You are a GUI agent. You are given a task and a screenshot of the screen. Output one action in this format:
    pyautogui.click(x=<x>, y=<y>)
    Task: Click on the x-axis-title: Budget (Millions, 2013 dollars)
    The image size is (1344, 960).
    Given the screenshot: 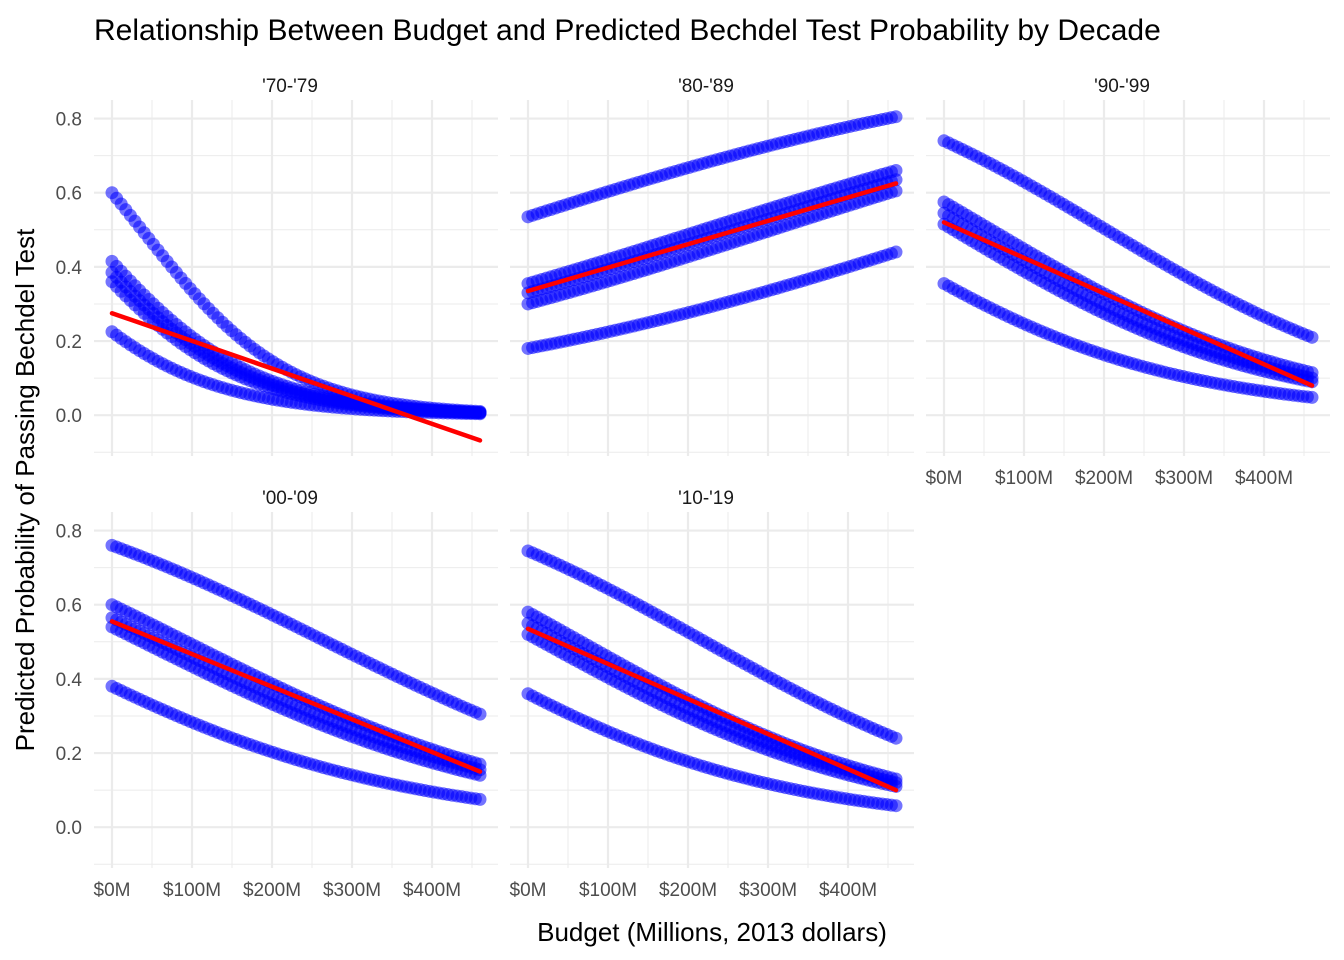 What is the action you would take?
    pyautogui.click(x=712, y=932)
    